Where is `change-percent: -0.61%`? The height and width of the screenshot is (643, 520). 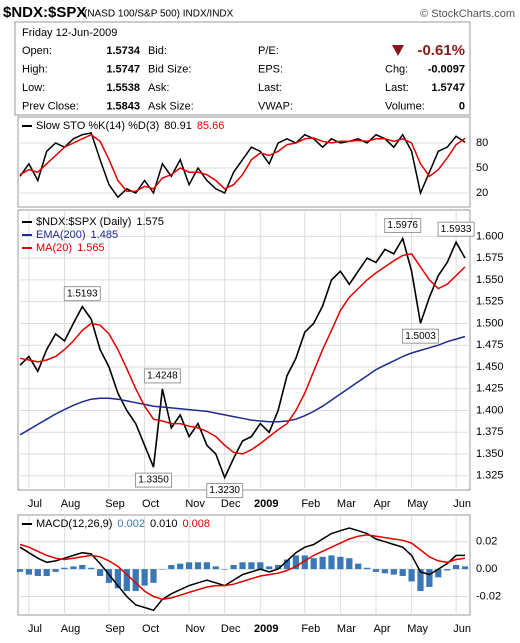
change-percent: -0.61% is located at coordinates (441, 50).